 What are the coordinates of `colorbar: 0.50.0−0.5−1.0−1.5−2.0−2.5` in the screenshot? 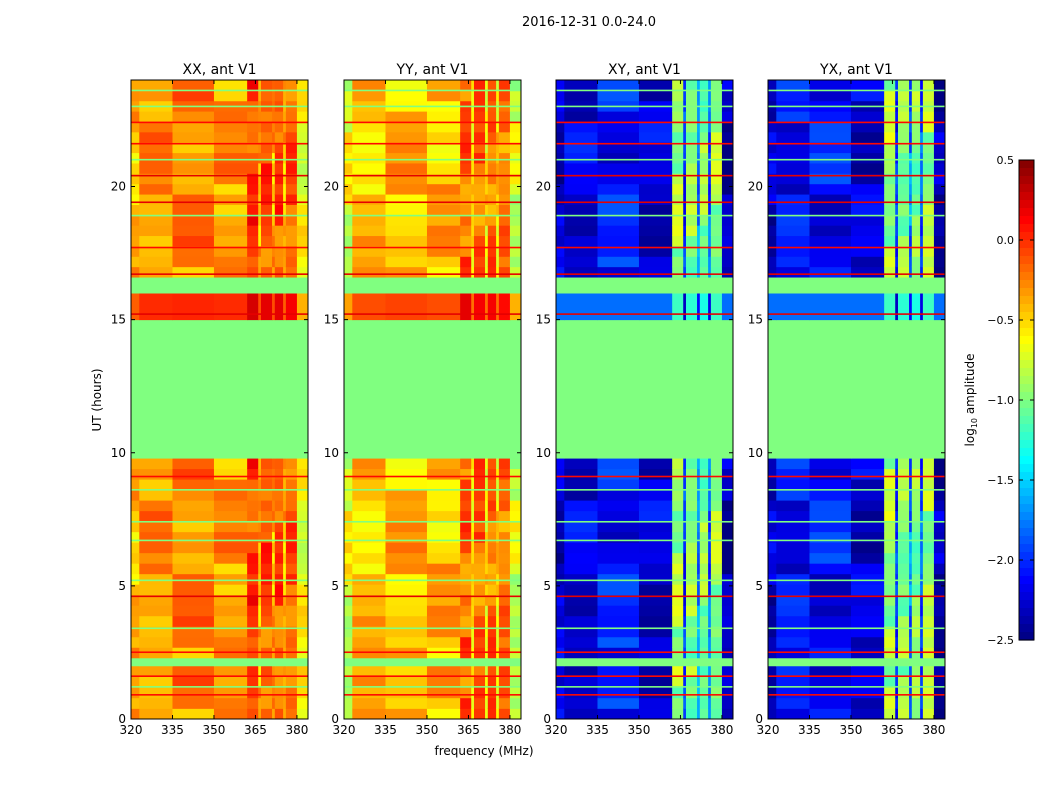 It's located at (1011, 400).